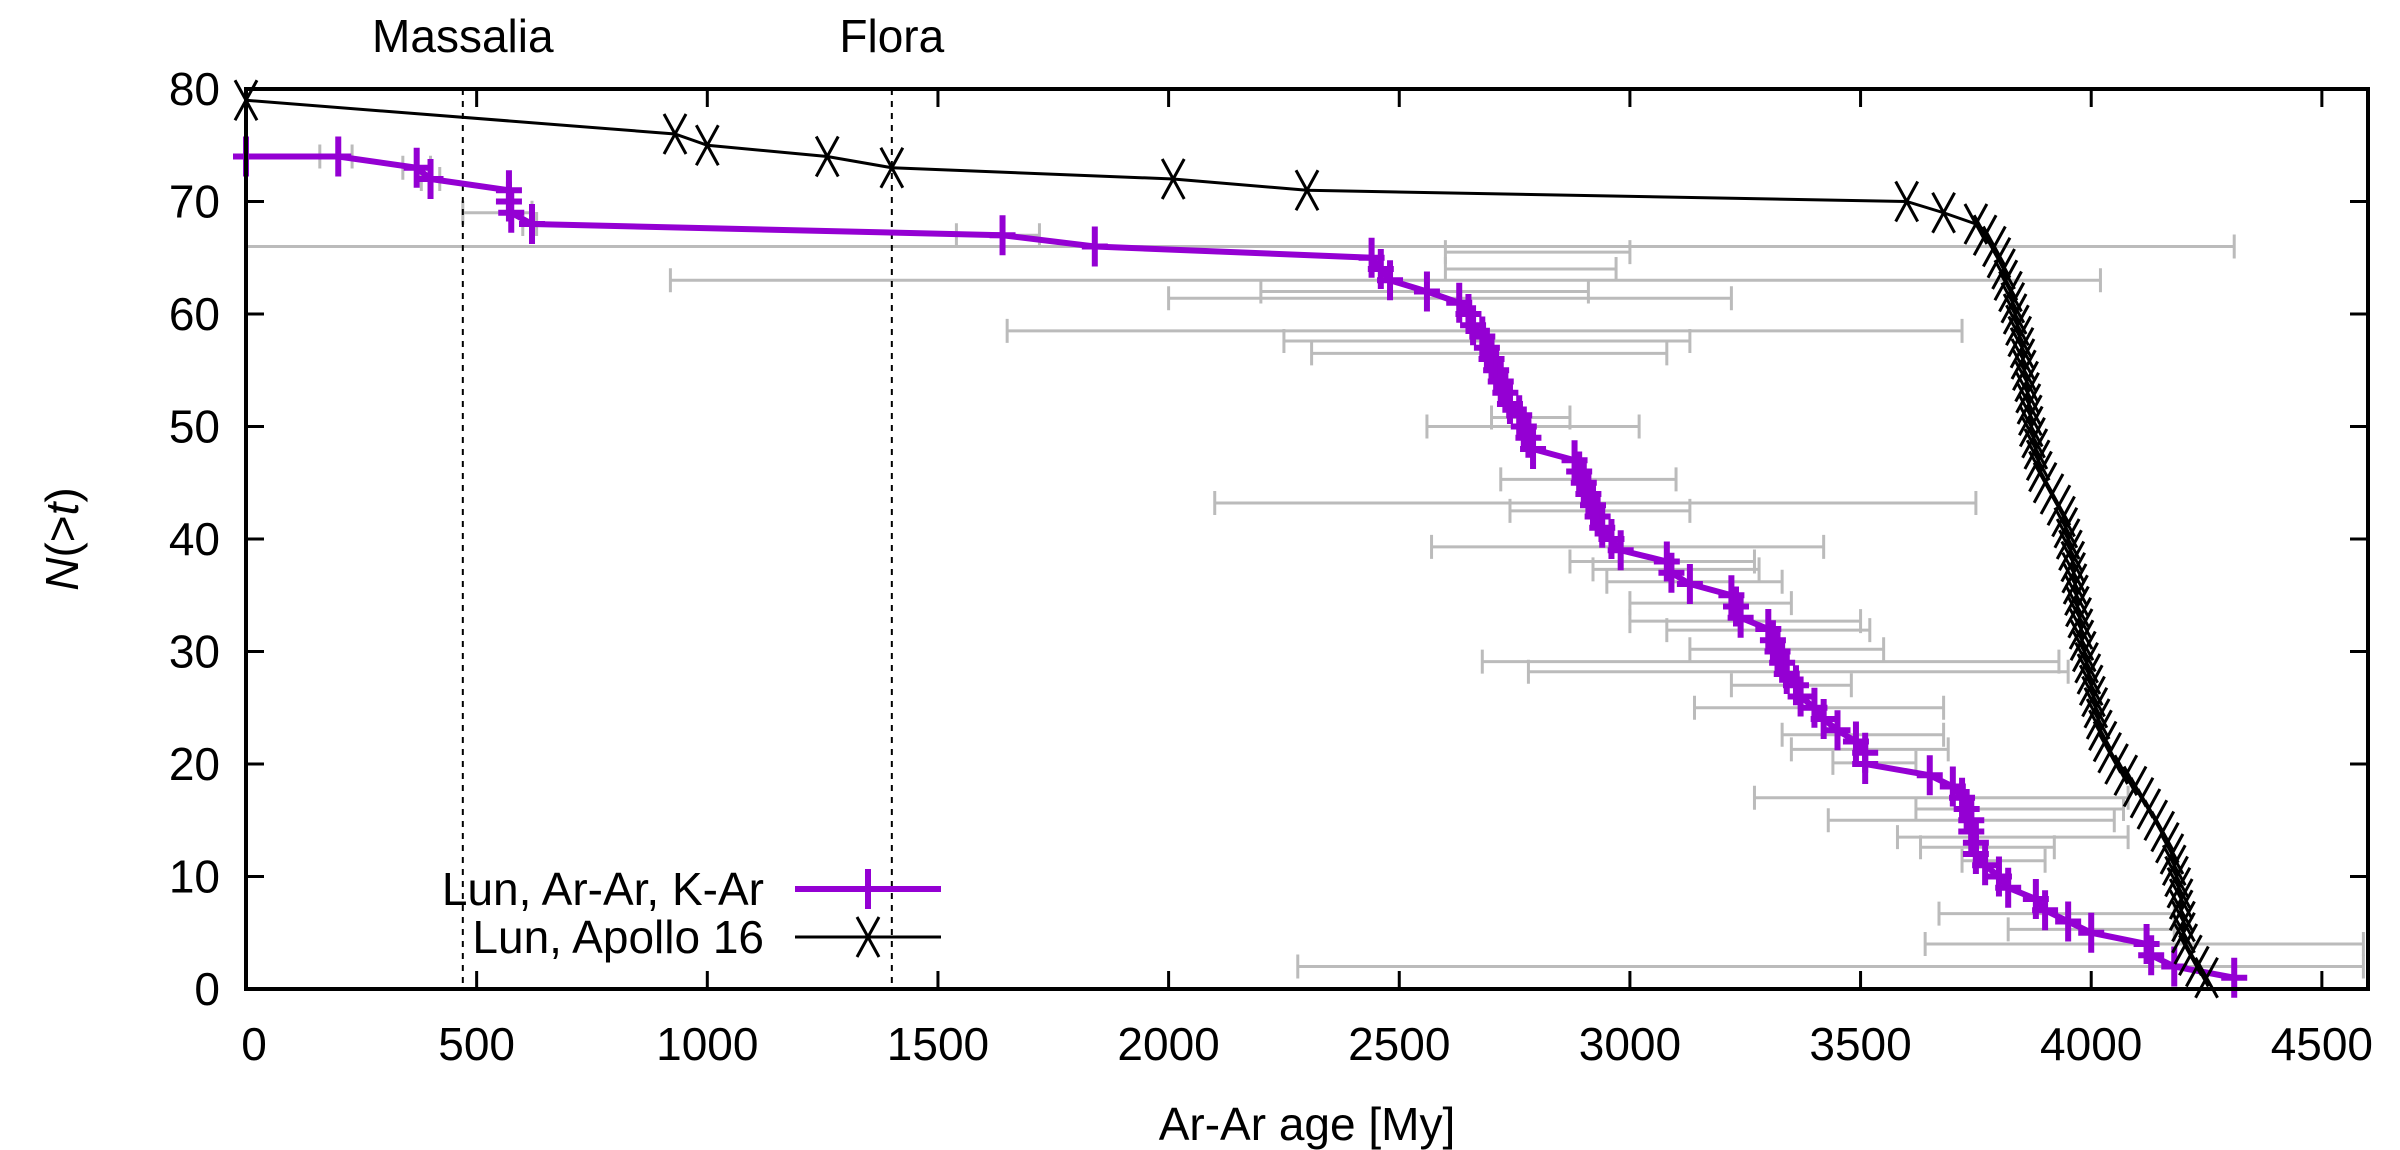 Image resolution: width=2400 pixels, height=1150 pixels. What do you see at coordinates (891, 36) in the screenshot?
I see `annotation-flora: Flora` at bounding box center [891, 36].